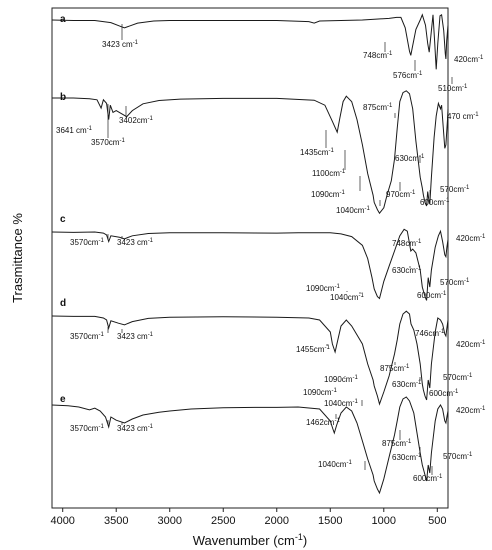  Describe the element at coordinates (408, 75) in the screenshot. I see `peak-annotation: 576cm-1` at that location.